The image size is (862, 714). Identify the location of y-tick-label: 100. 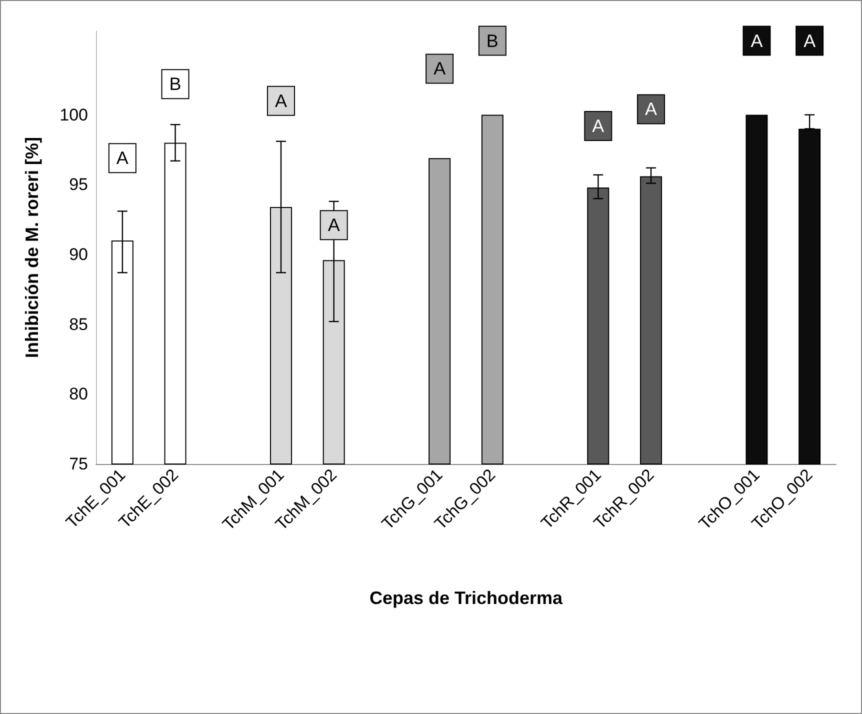
(74, 114).